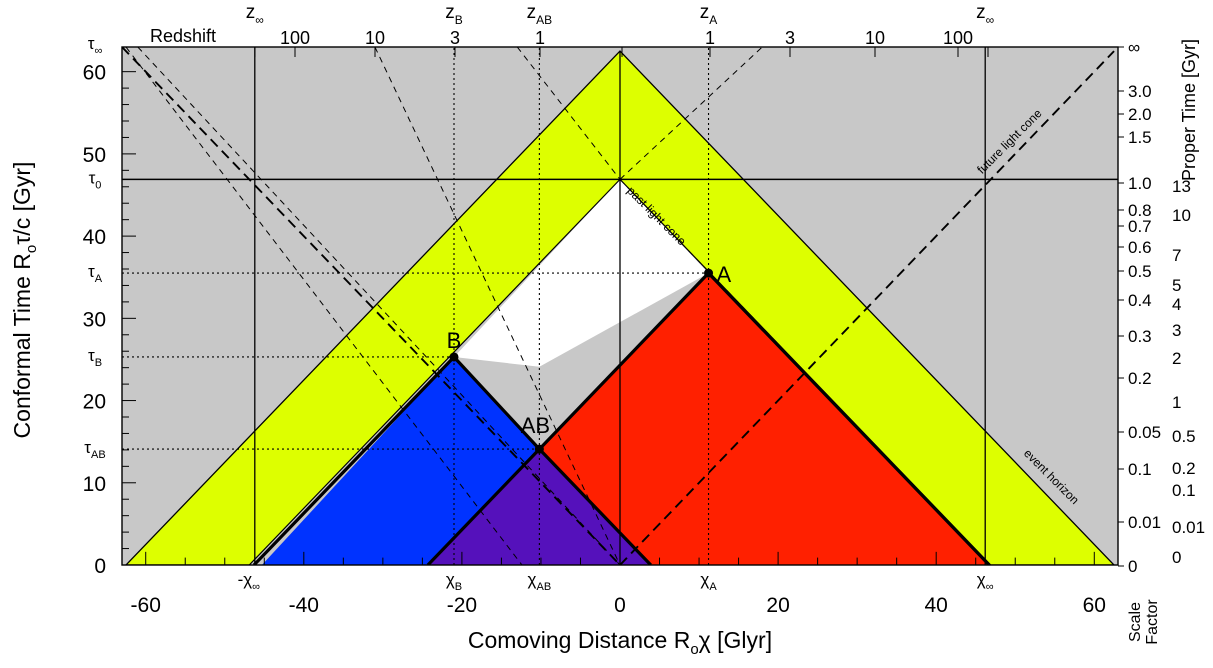 Image resolution: width=1213 pixels, height=668 pixels. I want to click on bottom-marker-0: -χ∞, so click(249, 581).